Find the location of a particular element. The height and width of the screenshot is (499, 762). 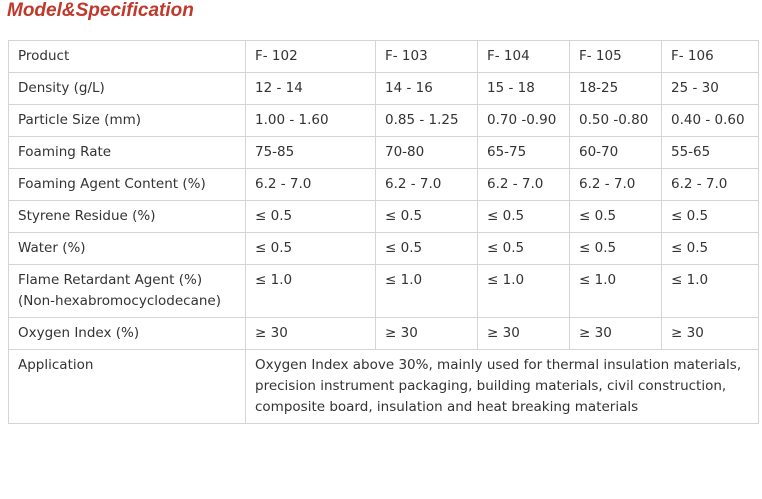

spec-cell: 0.50 -0.80 is located at coordinates (615, 120).